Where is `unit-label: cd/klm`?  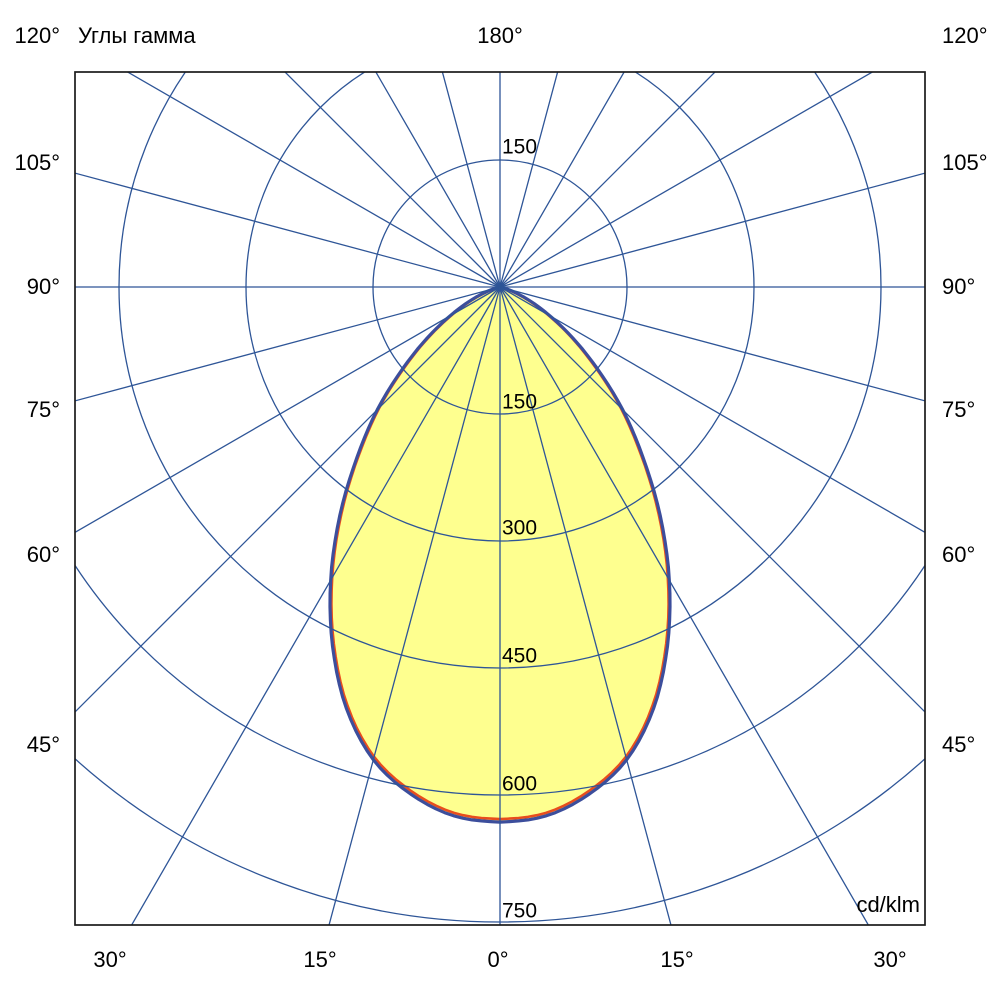
unit-label: cd/klm is located at coordinates (888, 904).